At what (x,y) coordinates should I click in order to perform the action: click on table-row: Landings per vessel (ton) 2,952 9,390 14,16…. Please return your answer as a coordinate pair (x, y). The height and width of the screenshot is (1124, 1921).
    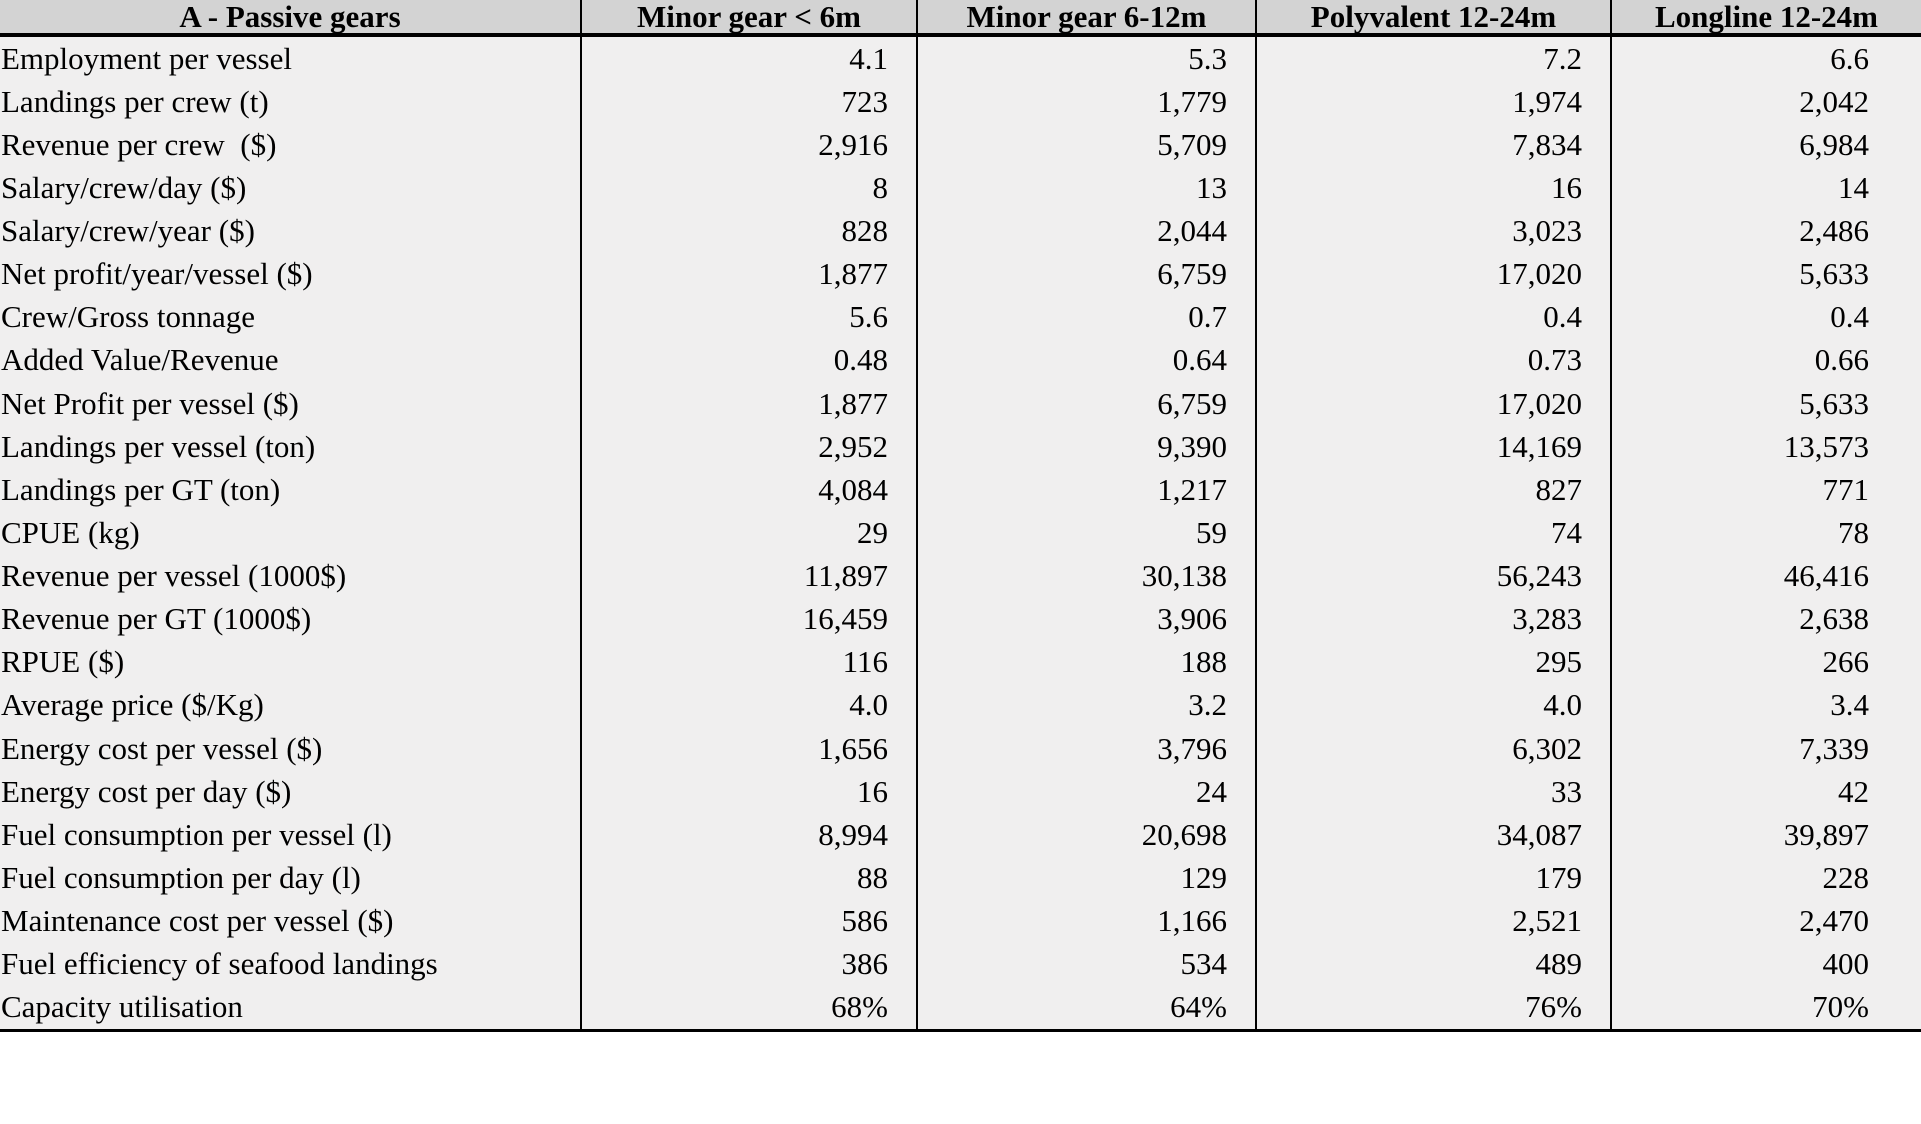
    Looking at the image, I should click on (960, 447).